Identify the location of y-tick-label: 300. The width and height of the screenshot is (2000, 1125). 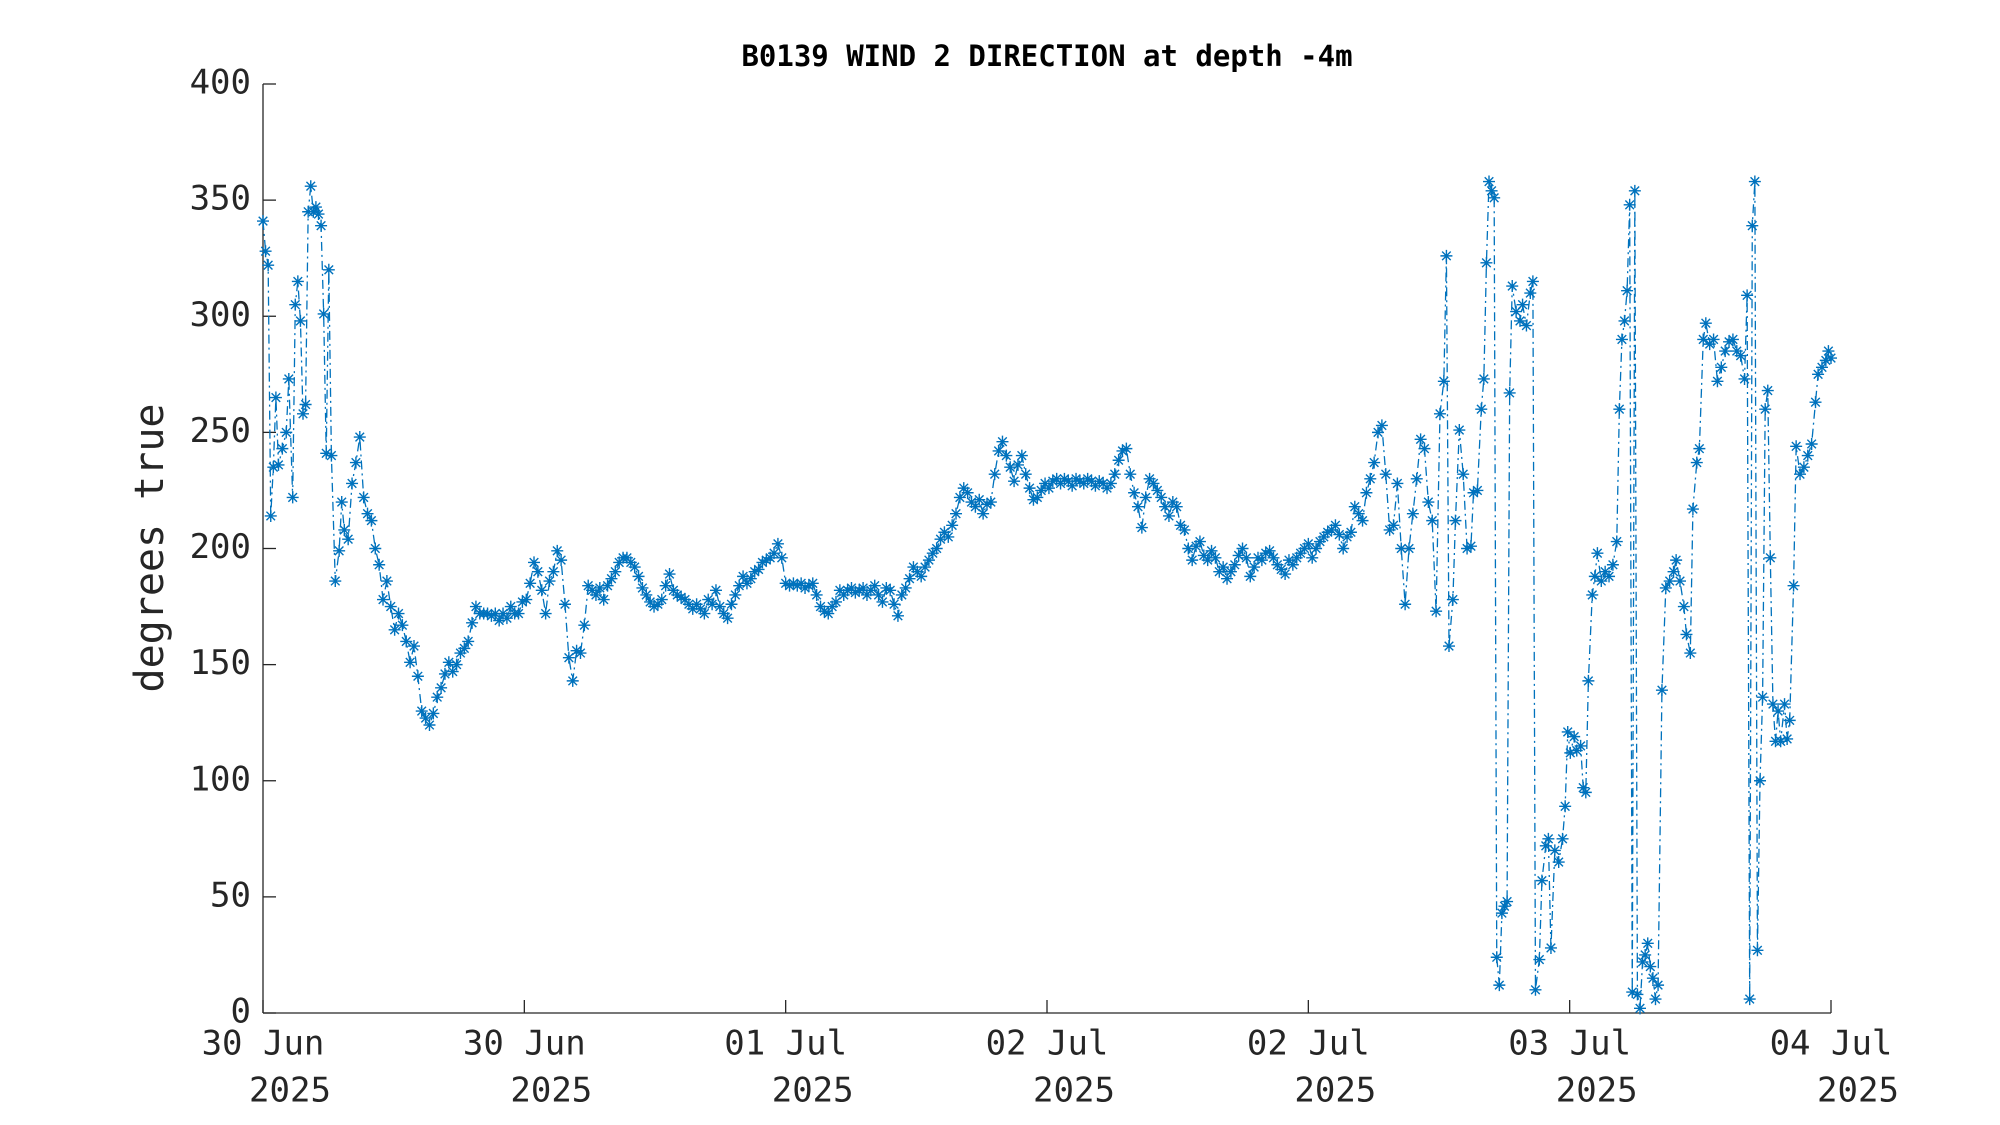
(220, 315).